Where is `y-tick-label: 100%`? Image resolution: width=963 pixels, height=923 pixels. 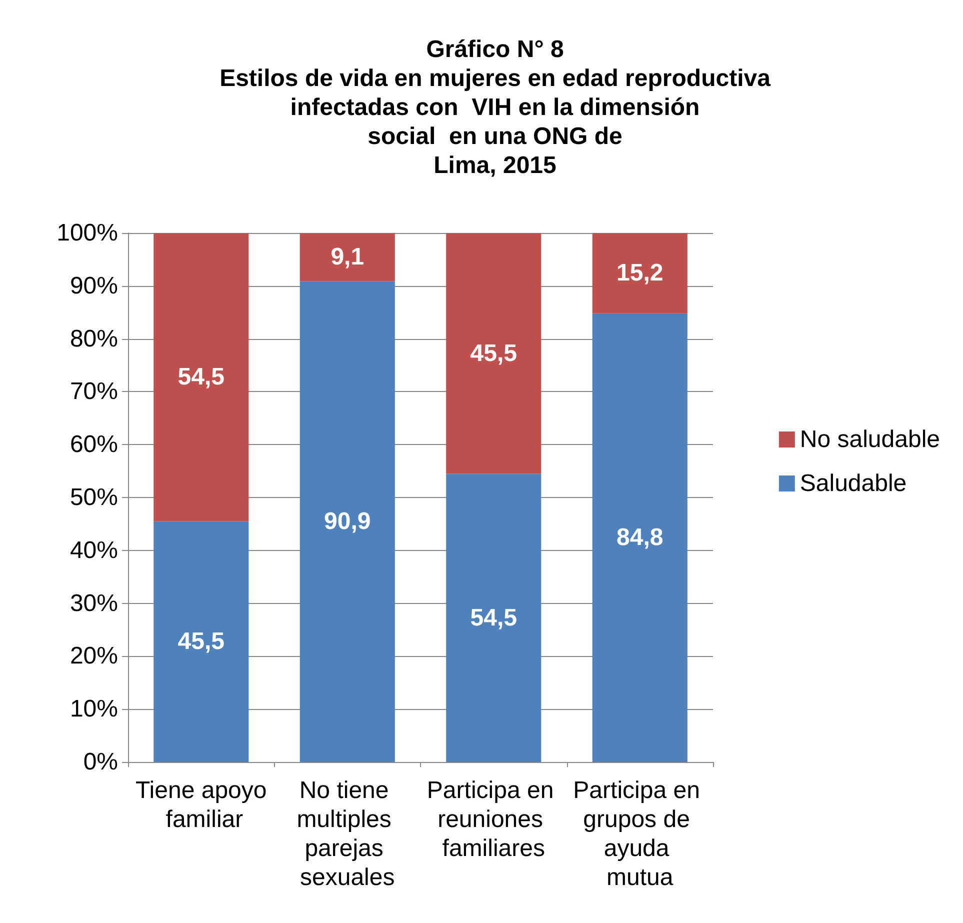
y-tick-label: 100% is located at coordinates (87, 233).